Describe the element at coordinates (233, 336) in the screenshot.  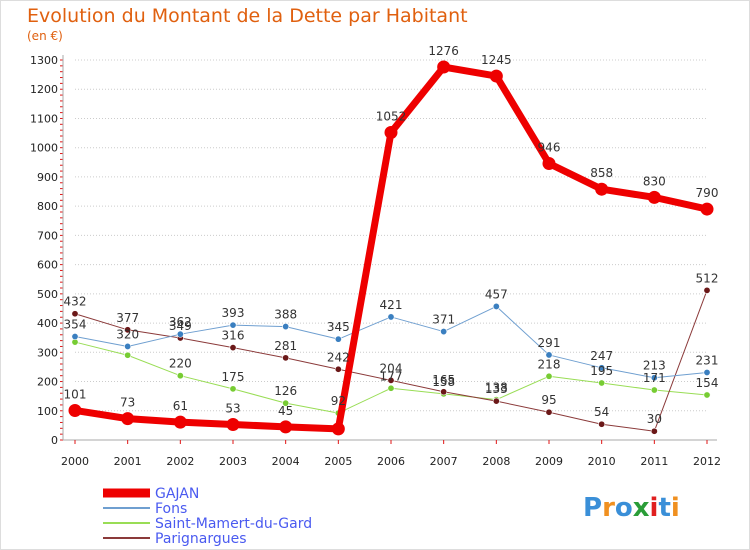
I see `data-label-parignargues-2003: 316` at that location.